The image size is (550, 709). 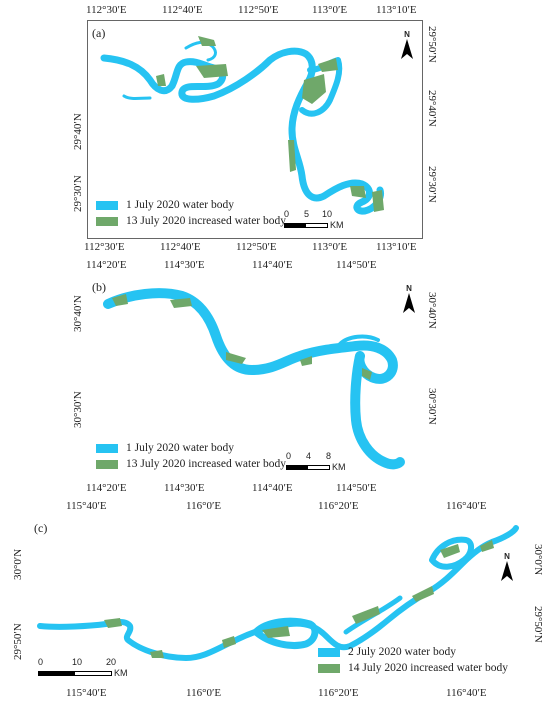 I want to click on right-tick-c-0: 30°0′N, so click(x=538, y=560).